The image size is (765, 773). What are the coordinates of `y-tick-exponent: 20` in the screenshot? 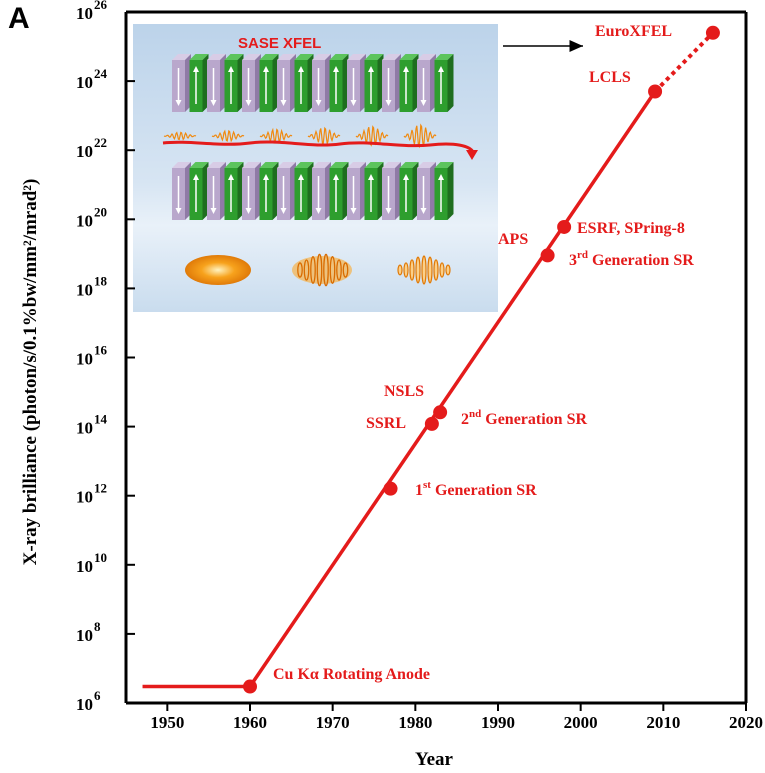 It's located at (100, 211).